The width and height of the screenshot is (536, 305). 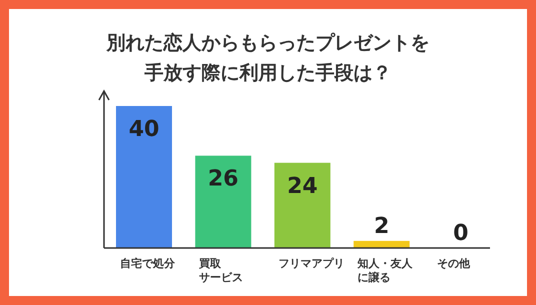 I want to click on x-tick-label: フリマアプリ, so click(x=311, y=263).